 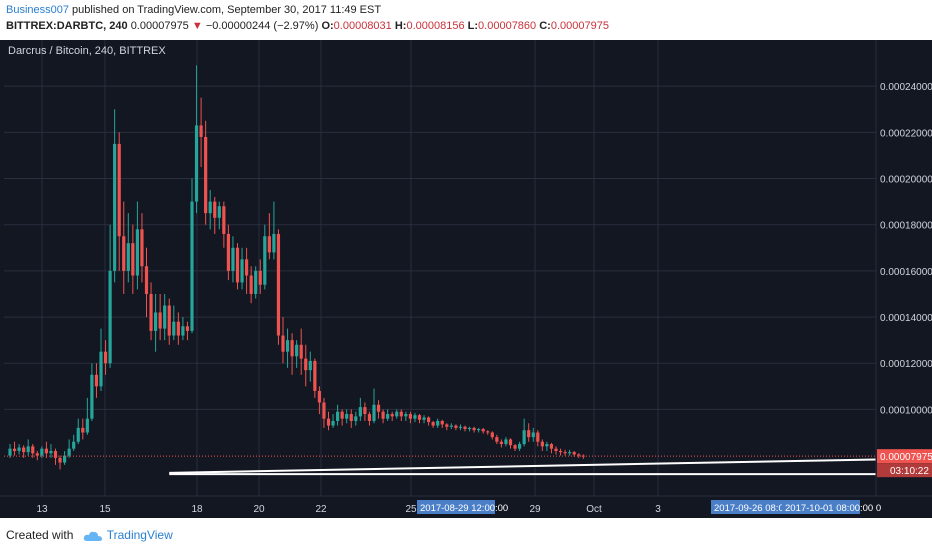 I want to click on crosshair-date-label: 2017-09-26 08:00:00, so click(x=758, y=508).